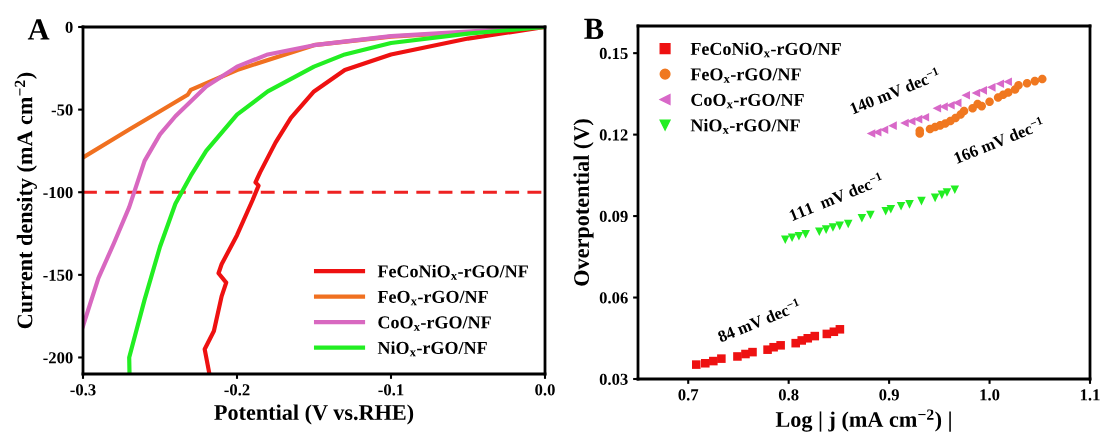 The width and height of the screenshot is (1113, 435). What do you see at coordinates (990, 395) in the screenshot?
I see `x-tick-label: 1.0` at bounding box center [990, 395].